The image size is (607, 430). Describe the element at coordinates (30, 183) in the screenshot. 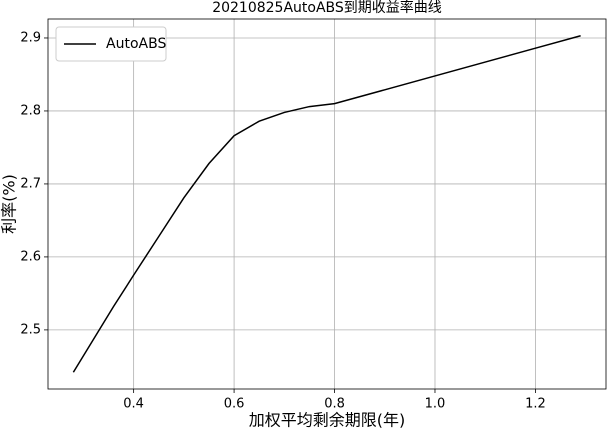

I see `y-tick-label: 2.7` at that location.